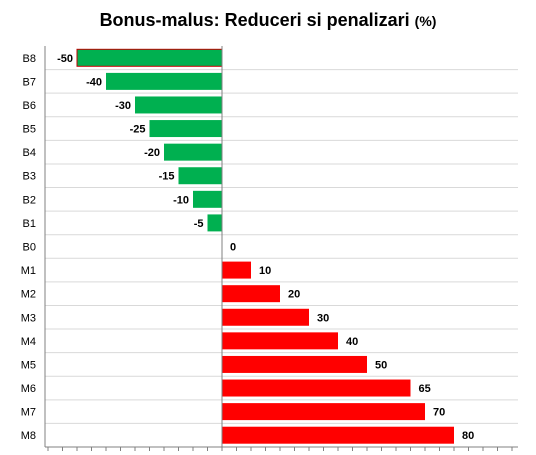  What do you see at coordinates (29, 106) in the screenshot?
I see `category-label: B6` at bounding box center [29, 106].